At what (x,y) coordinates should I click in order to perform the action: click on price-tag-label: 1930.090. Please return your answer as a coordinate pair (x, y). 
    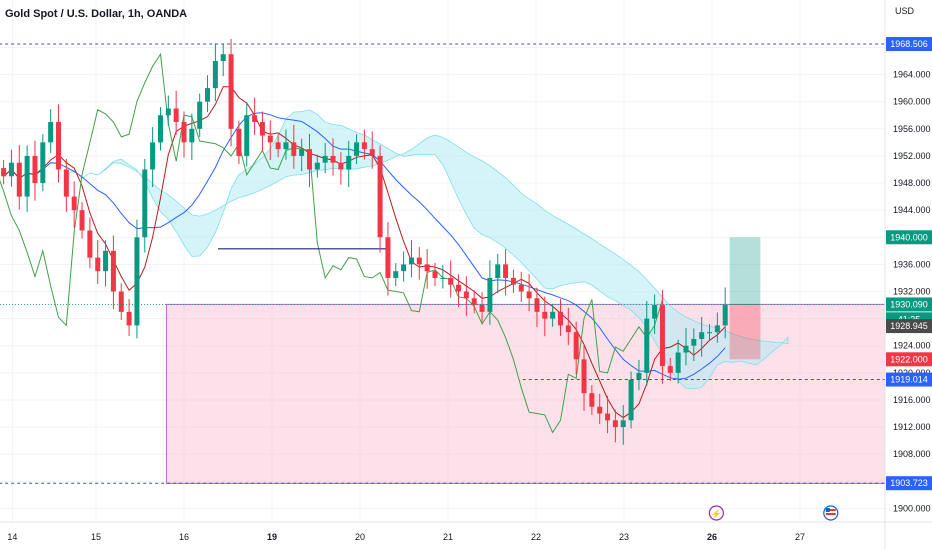
    Looking at the image, I should click on (909, 304).